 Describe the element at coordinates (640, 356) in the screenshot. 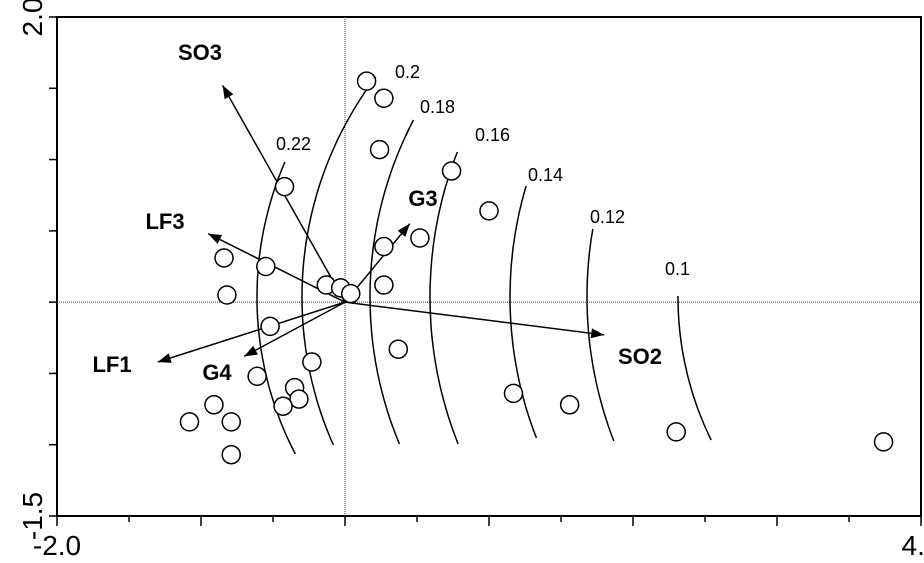

I see `vector-label: SO2` at that location.